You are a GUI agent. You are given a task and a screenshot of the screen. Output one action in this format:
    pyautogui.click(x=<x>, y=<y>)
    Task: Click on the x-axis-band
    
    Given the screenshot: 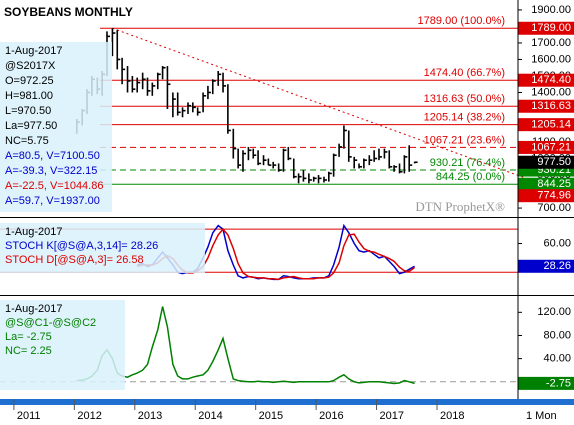 What is the action you would take?
    pyautogui.click(x=287, y=402)
    